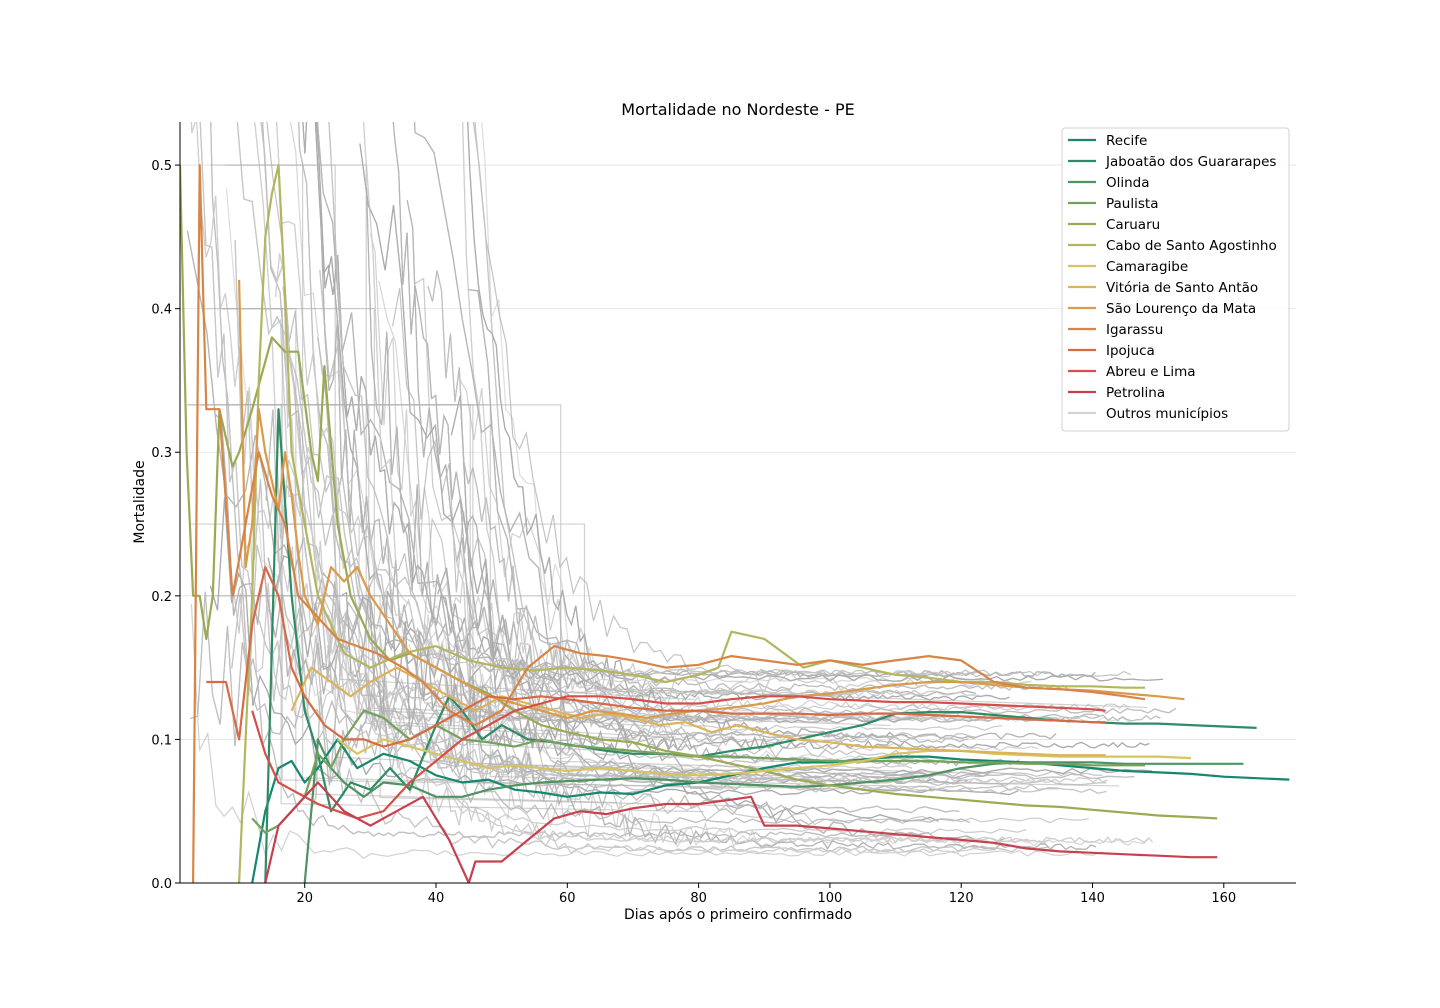 The height and width of the screenshot is (1008, 1440). I want to click on x-tick-label: 160, so click(1223, 898).